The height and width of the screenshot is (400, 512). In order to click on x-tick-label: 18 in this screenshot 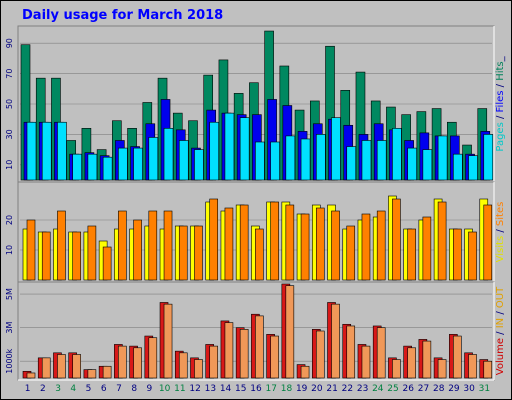, I will do `click(287, 389)`.